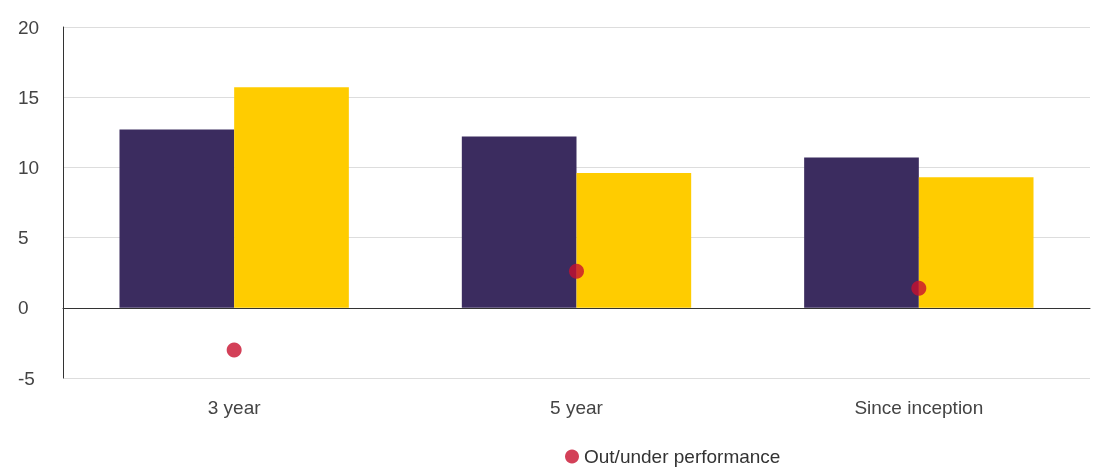 The image size is (1095, 471). Describe the element at coordinates (26, 378) in the screenshot. I see `y-tick-label: -5` at that location.